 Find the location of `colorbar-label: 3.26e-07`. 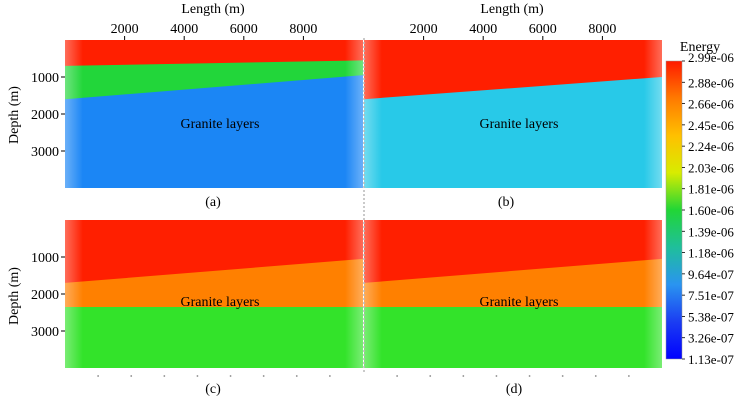

colorbar-label: 3.26e-07 is located at coordinates (711, 338).